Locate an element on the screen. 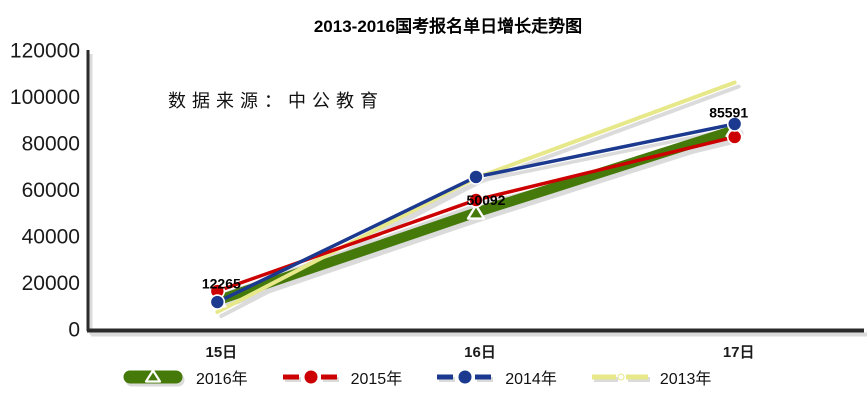 The width and height of the screenshot is (868, 412). legend-item-2016年: 2016年 is located at coordinates (185, 377).